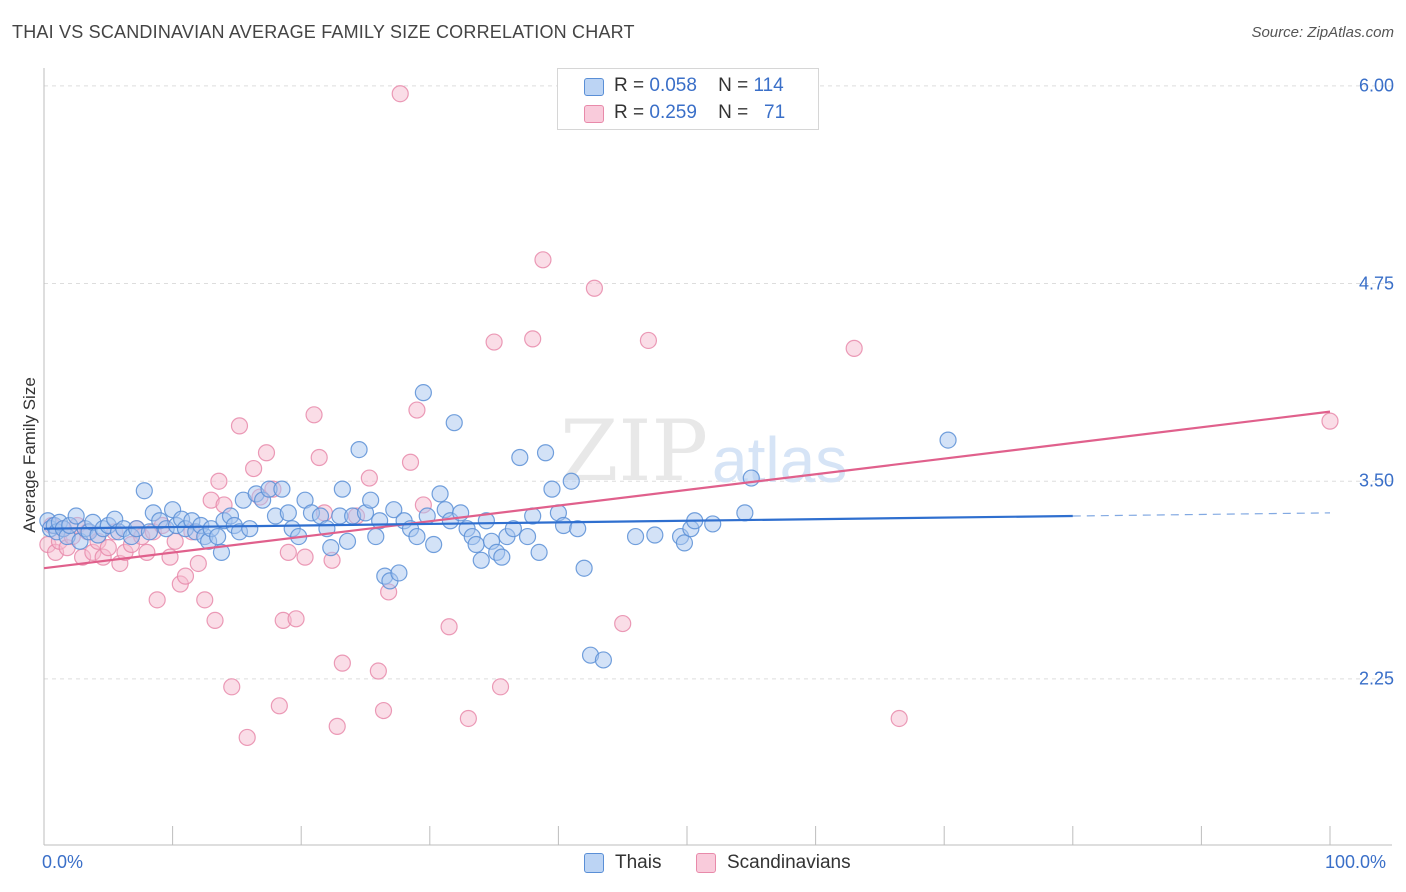 Image resolution: width=1406 pixels, height=892 pixels. I want to click on watermark: ZIP atlas, so click(703, 451).